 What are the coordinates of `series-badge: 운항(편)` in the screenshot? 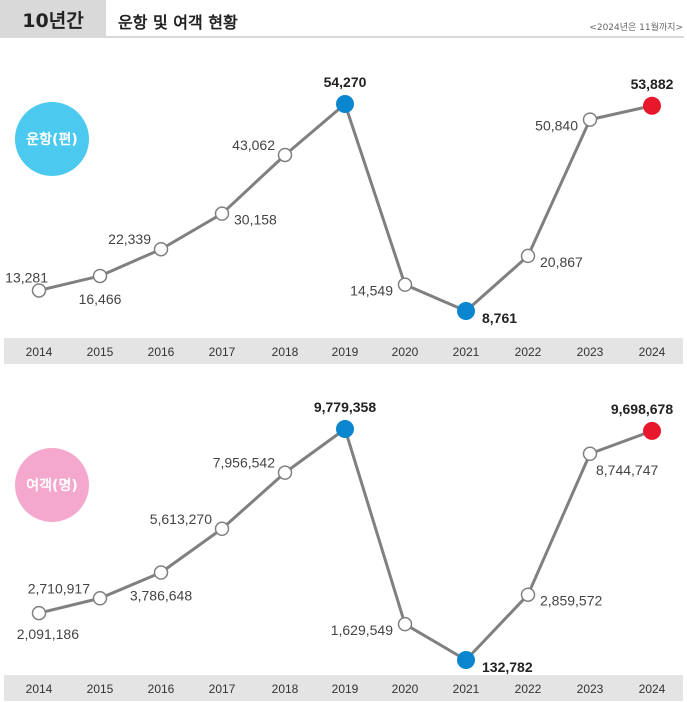 It's located at (52, 139).